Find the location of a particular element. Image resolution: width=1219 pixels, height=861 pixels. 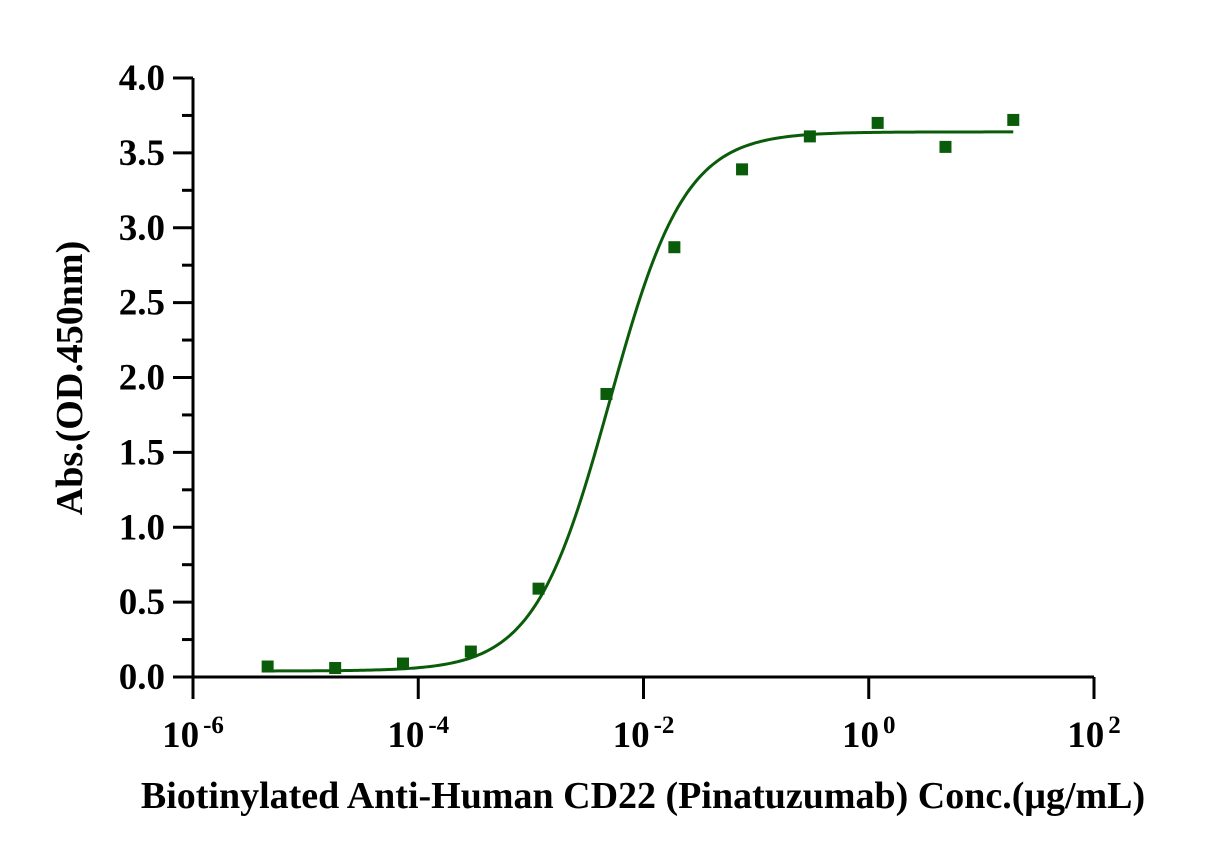

y-tick-label: 0.5 is located at coordinates (142, 602).